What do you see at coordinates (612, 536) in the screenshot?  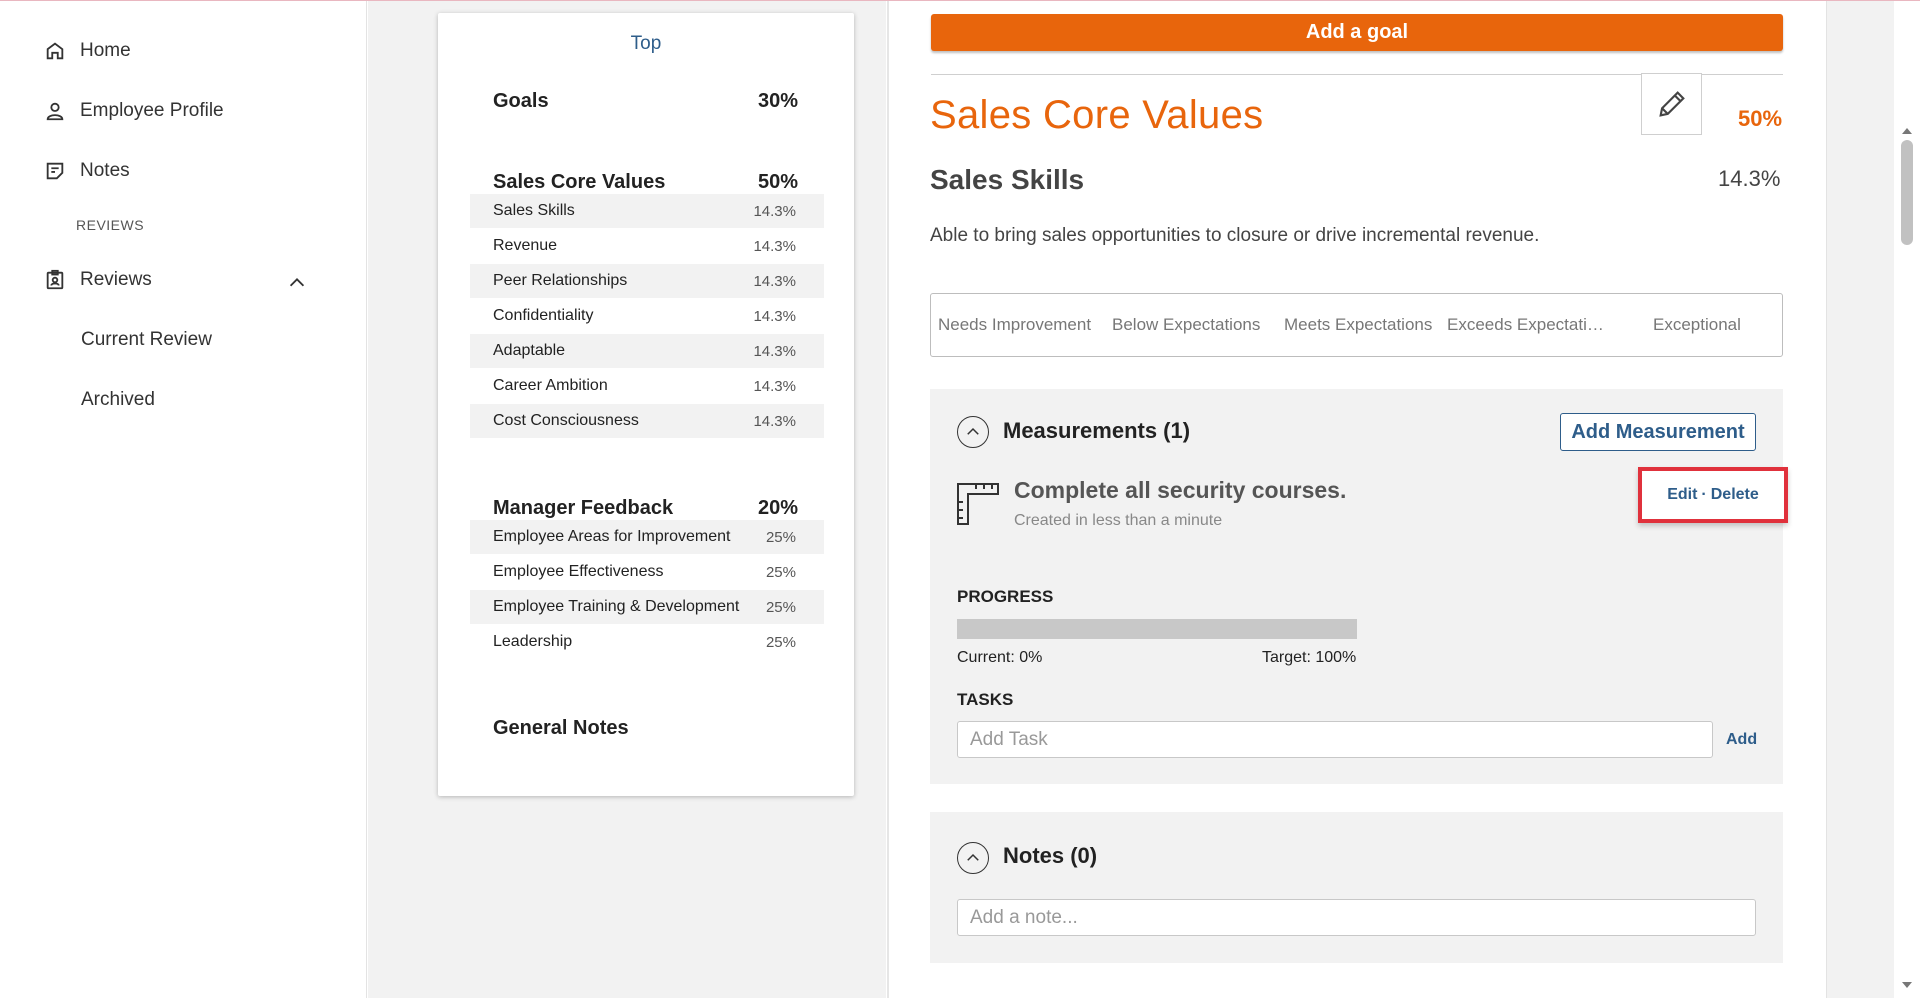 I see `toc-item-label: Employee Areas for Improvement` at bounding box center [612, 536].